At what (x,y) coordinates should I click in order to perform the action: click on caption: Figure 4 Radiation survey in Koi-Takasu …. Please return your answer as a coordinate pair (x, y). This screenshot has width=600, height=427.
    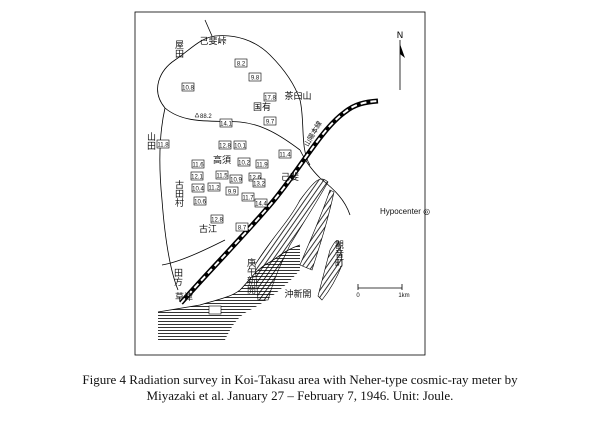
    Looking at the image, I should click on (300, 379).